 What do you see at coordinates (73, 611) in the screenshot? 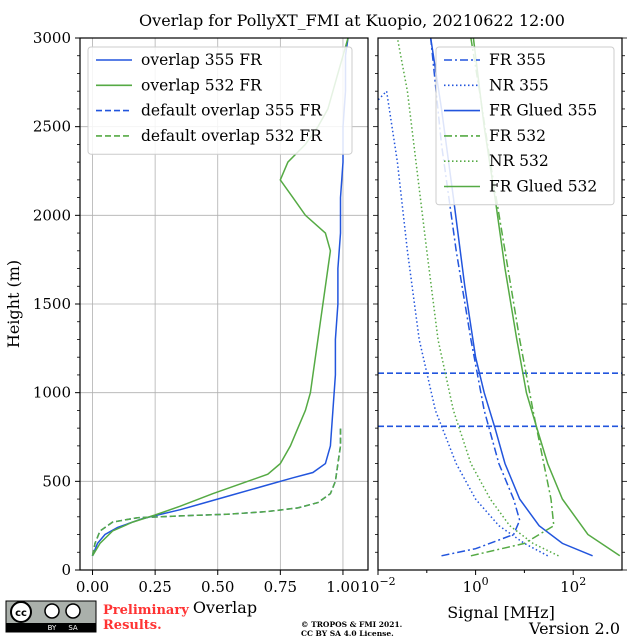
I see `sa-icon` at bounding box center [73, 611].